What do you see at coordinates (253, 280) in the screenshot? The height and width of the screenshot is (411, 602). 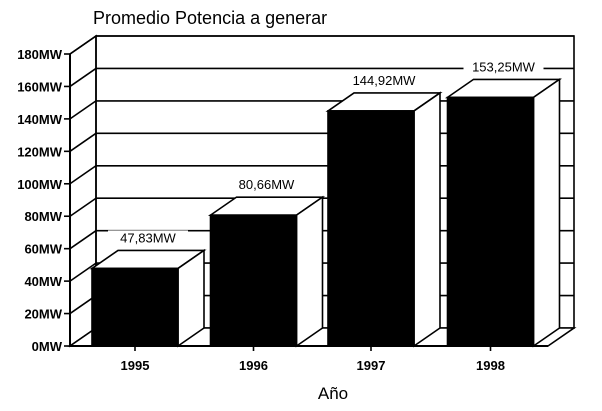 I see `bar-1996` at bounding box center [253, 280].